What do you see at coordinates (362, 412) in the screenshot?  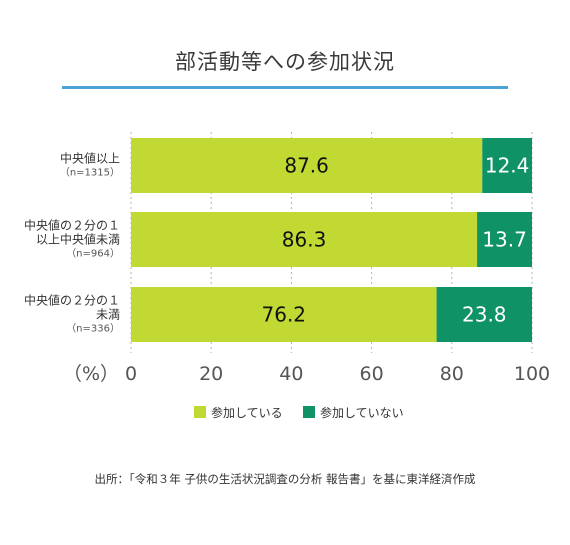 I see `legend-label: 参加していない` at bounding box center [362, 412].